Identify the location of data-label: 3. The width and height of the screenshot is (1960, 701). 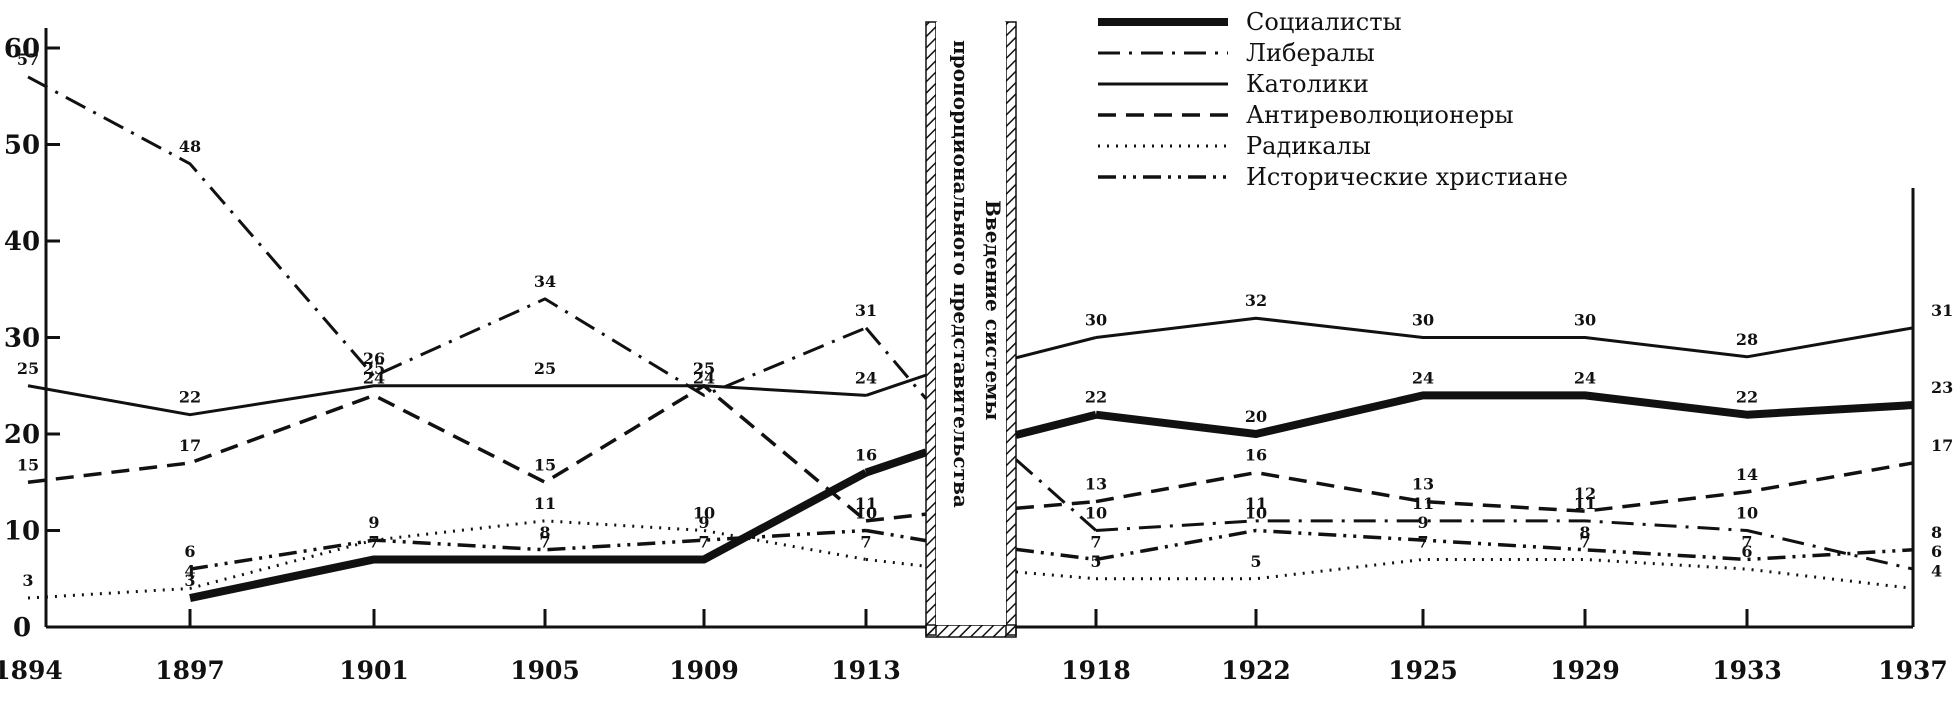
(27, 580).